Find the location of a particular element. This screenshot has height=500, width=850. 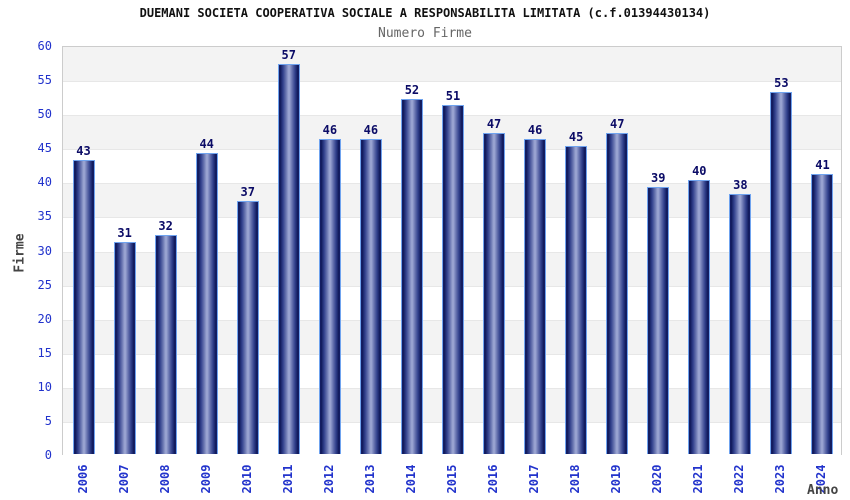

bar-2013 is located at coordinates (371, 296).